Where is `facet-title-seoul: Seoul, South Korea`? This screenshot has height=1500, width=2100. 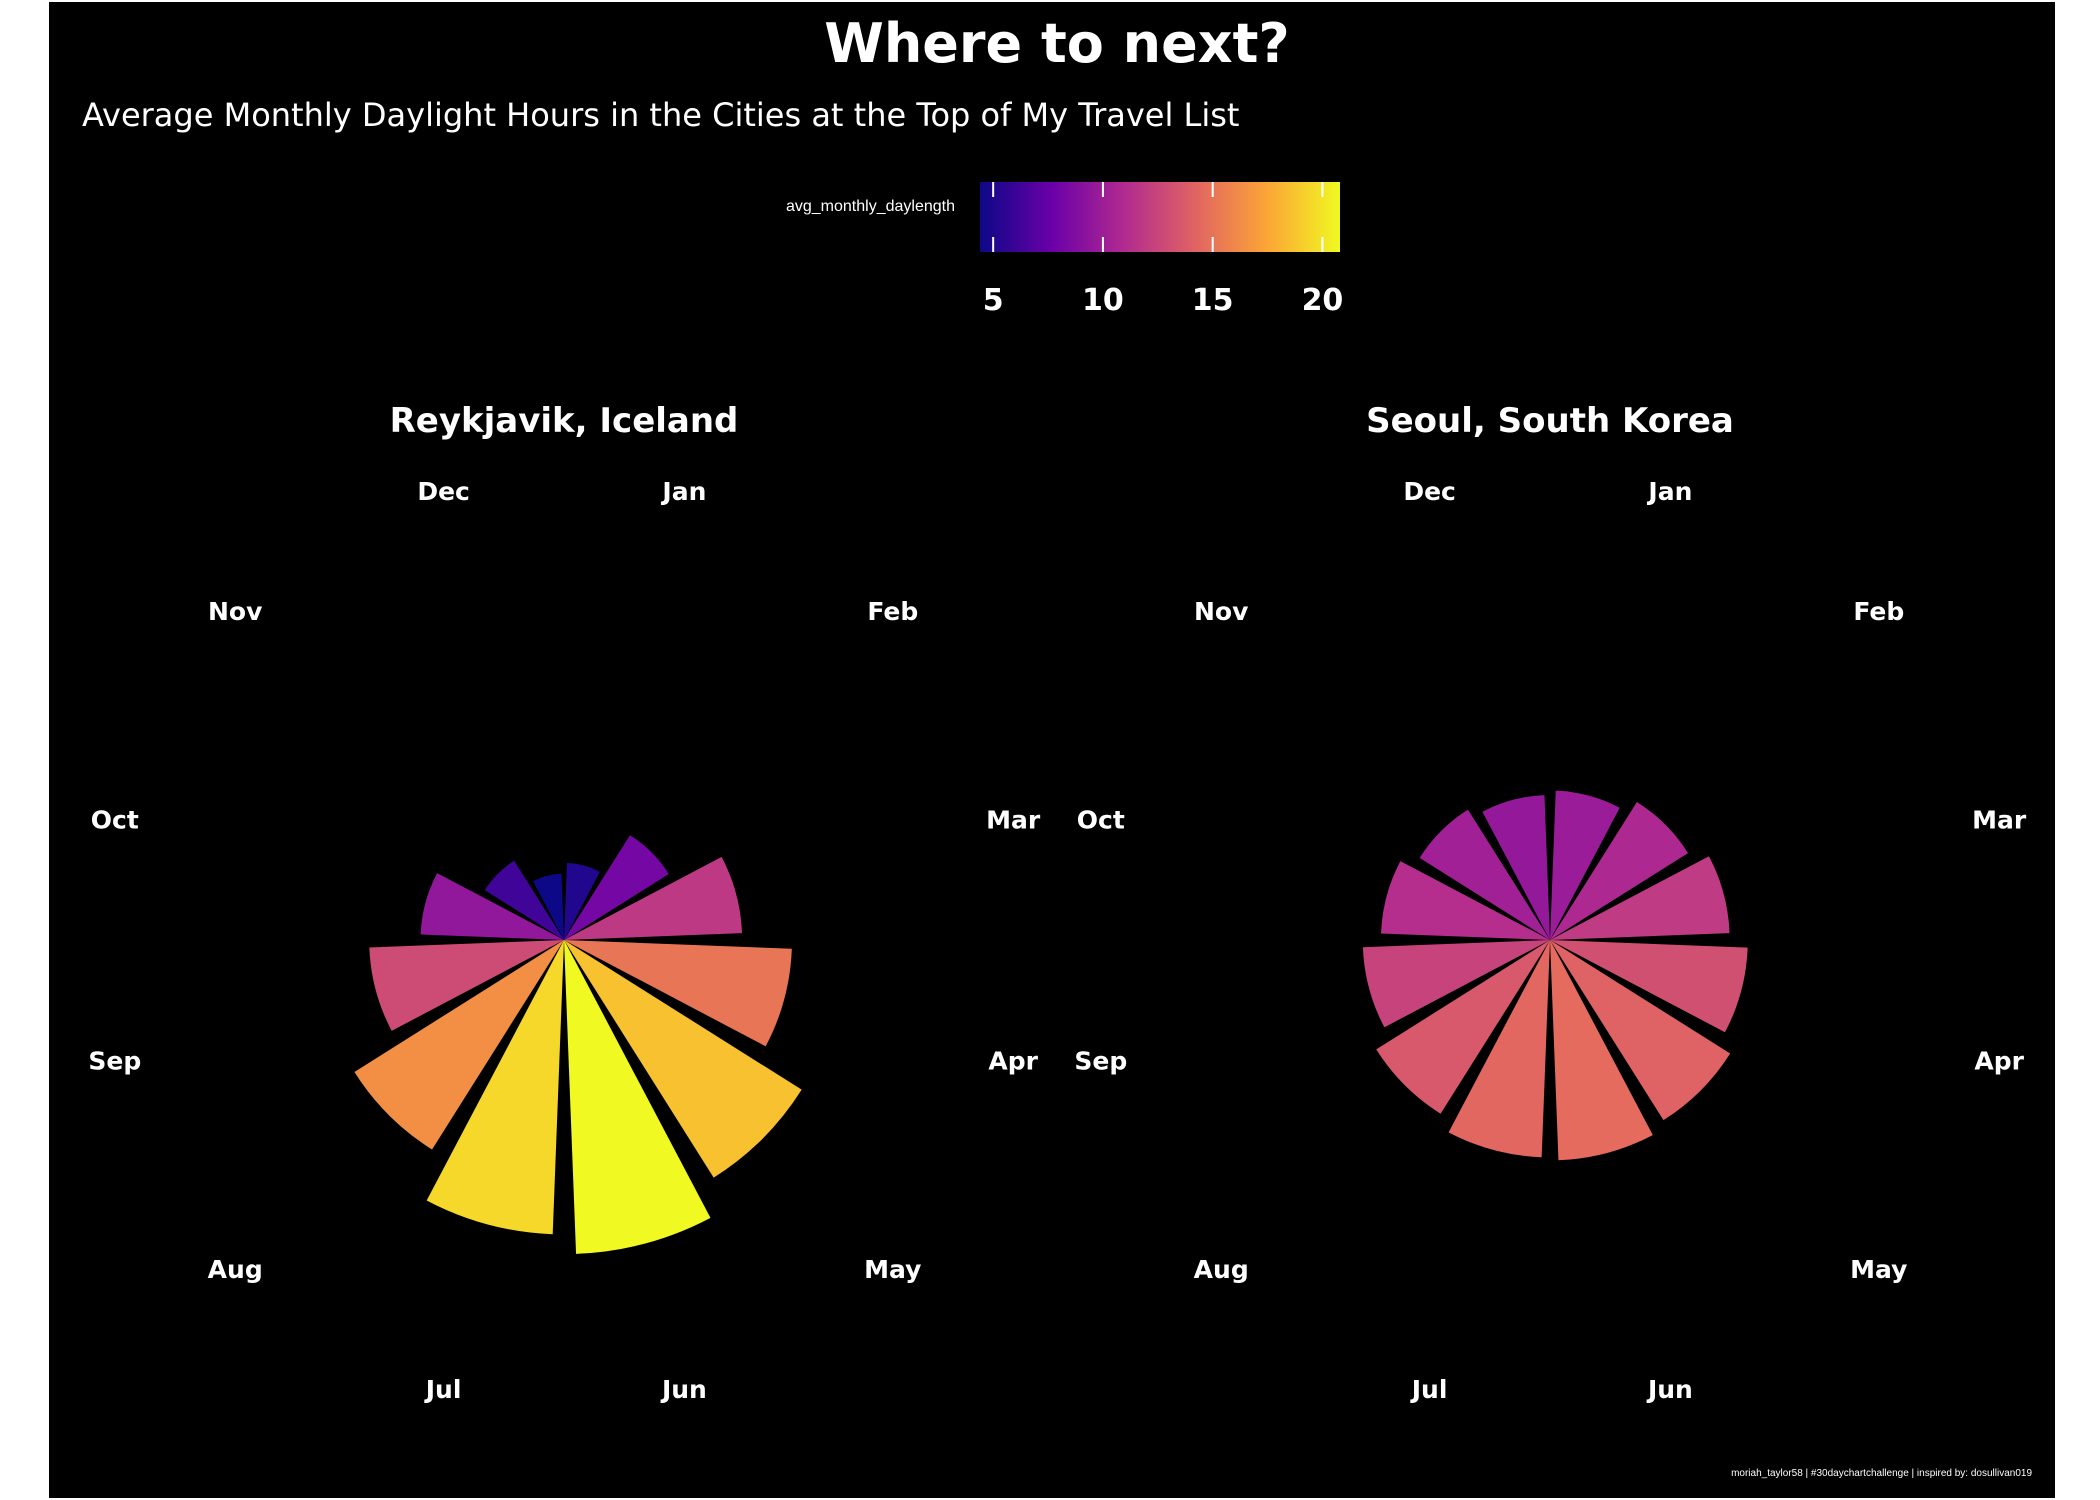
facet-title-seoul: Seoul, South Korea is located at coordinates (1550, 421).